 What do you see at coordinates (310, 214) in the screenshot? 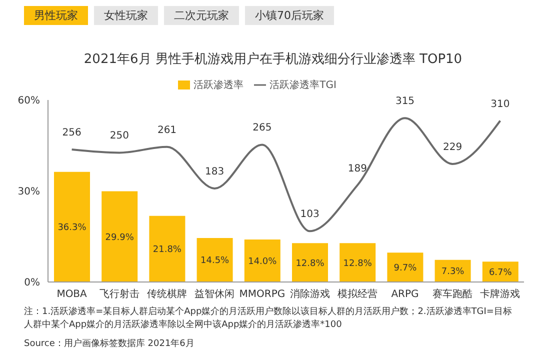
I see `data-label: 103` at bounding box center [310, 214].